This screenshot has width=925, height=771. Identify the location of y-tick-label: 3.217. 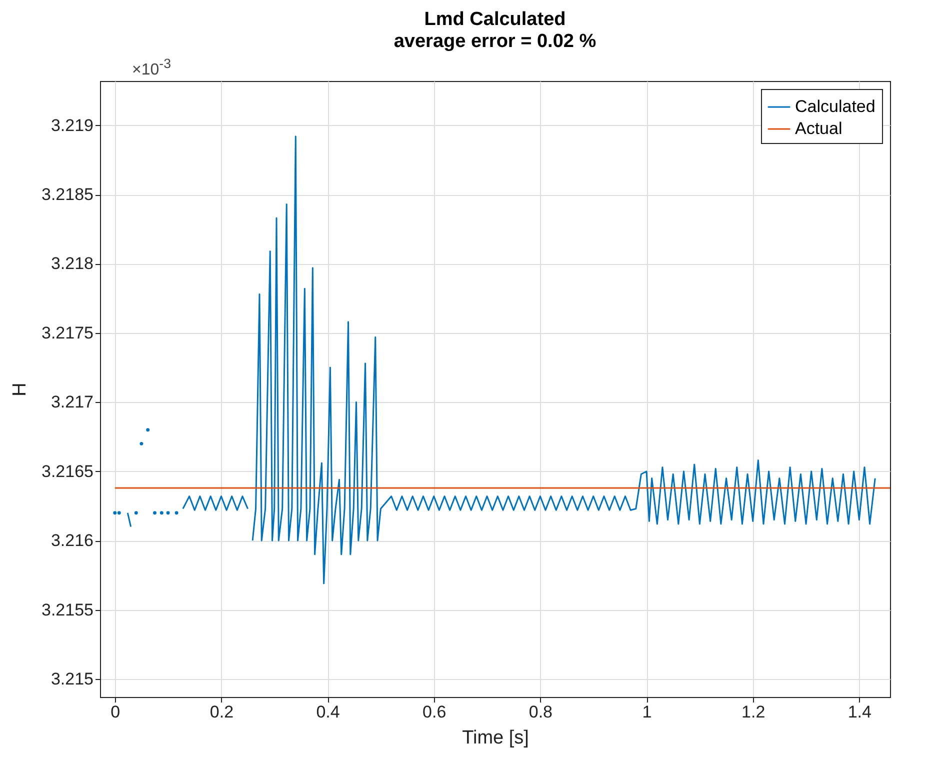
(72, 402).